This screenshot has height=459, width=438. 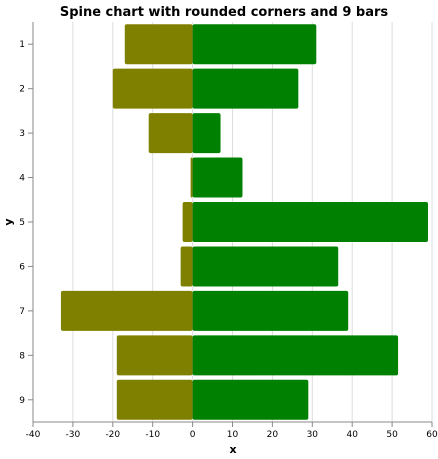 I want to click on y-tick-label: 4, so click(x=22, y=179).